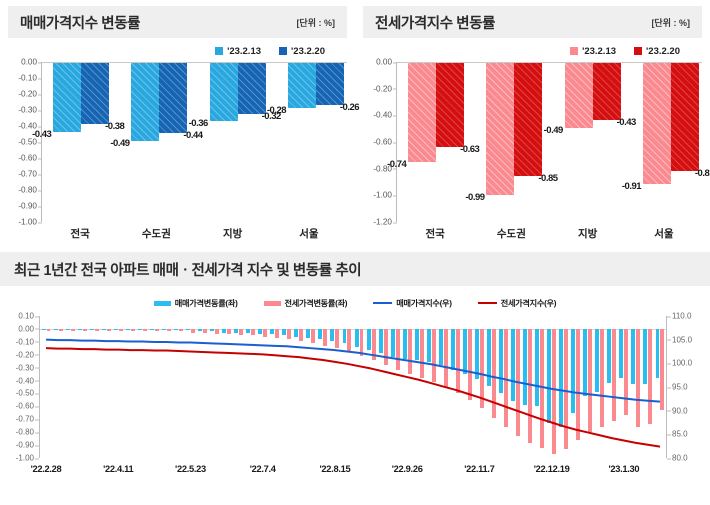  What do you see at coordinates (412, 303) in the screenshot?
I see `legend-item: 매매가격지수(우)` at bounding box center [412, 303].